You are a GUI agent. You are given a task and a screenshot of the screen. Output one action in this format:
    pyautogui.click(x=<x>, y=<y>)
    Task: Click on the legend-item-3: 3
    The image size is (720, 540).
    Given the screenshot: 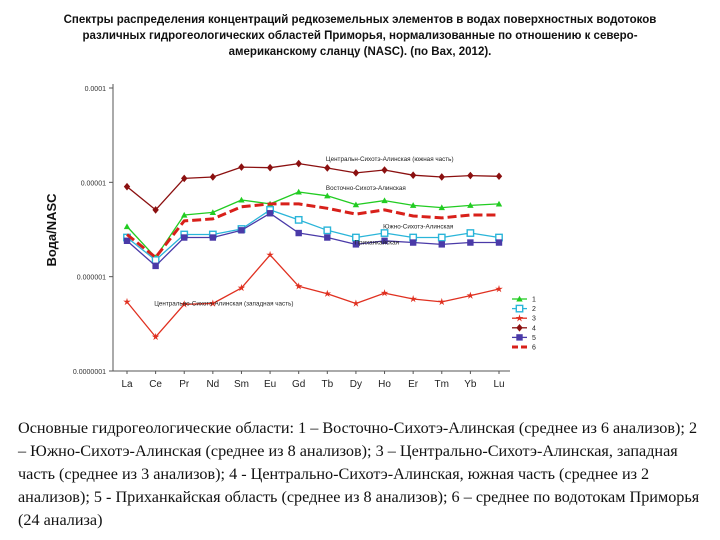 What is the action you would take?
    pyautogui.click(x=524, y=318)
    